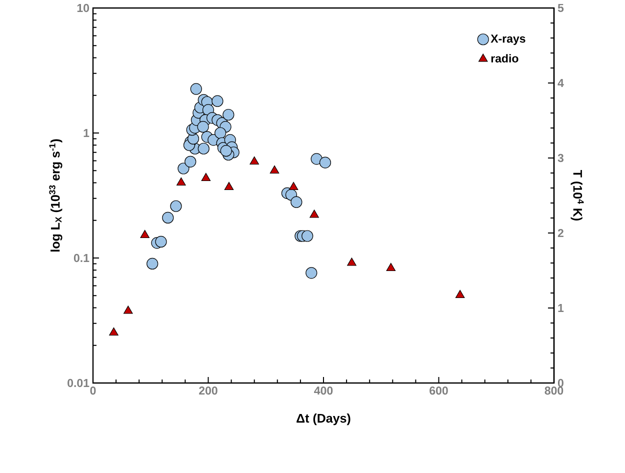 This screenshot has height=473, width=625. I want to click on y-tick-label: 10, so click(83, 8).